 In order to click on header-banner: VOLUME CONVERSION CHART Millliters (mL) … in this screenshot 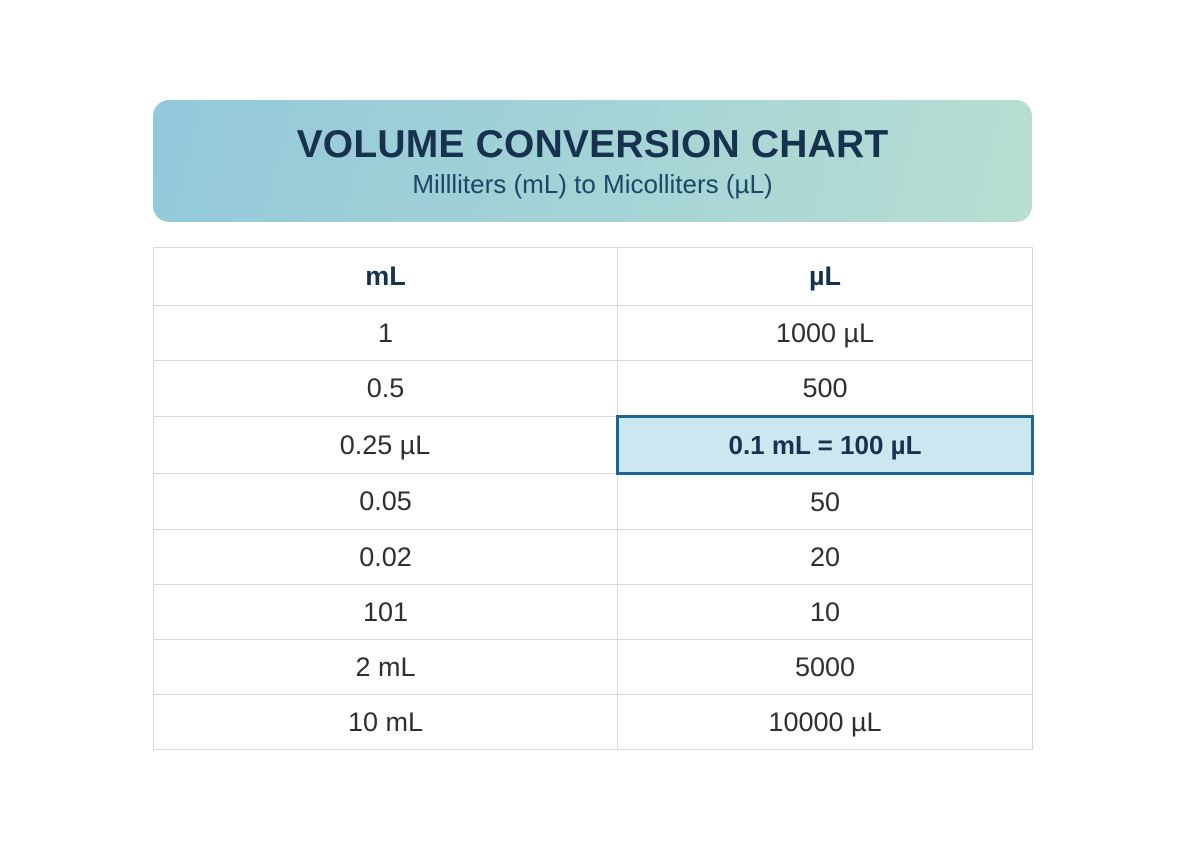, I will do `click(592, 161)`.